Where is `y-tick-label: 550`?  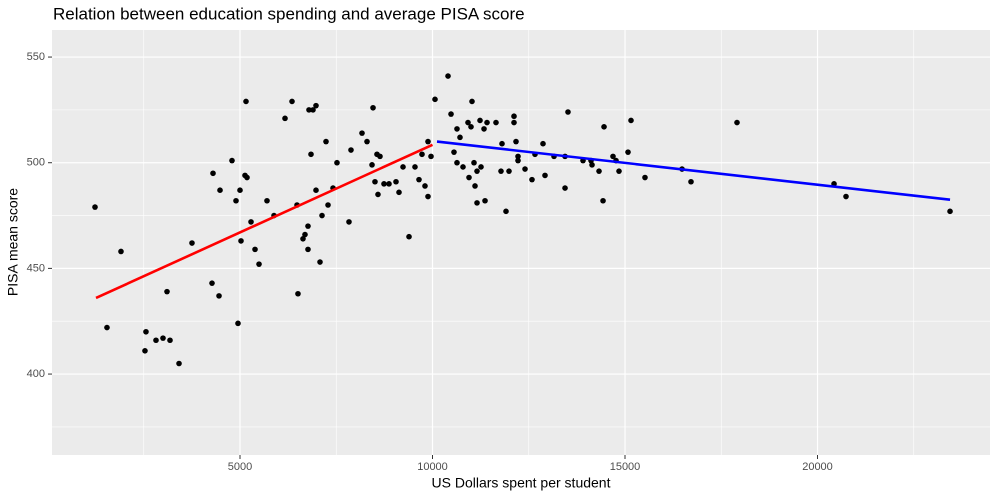 y-tick-label: 550 is located at coordinates (36, 57).